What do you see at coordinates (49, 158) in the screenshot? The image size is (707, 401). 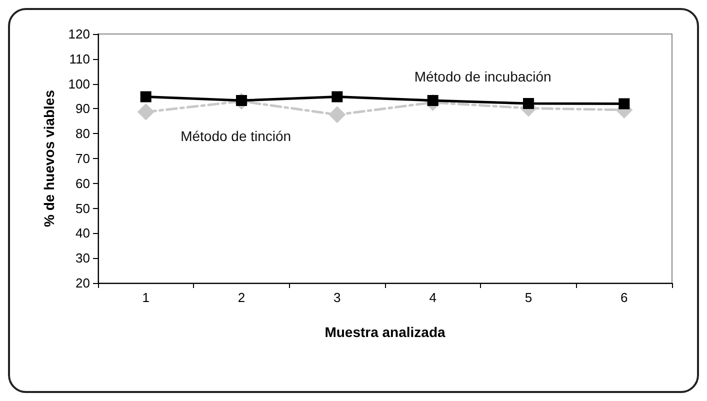 I see `y-axis-title: % de huevos viables` at bounding box center [49, 158].